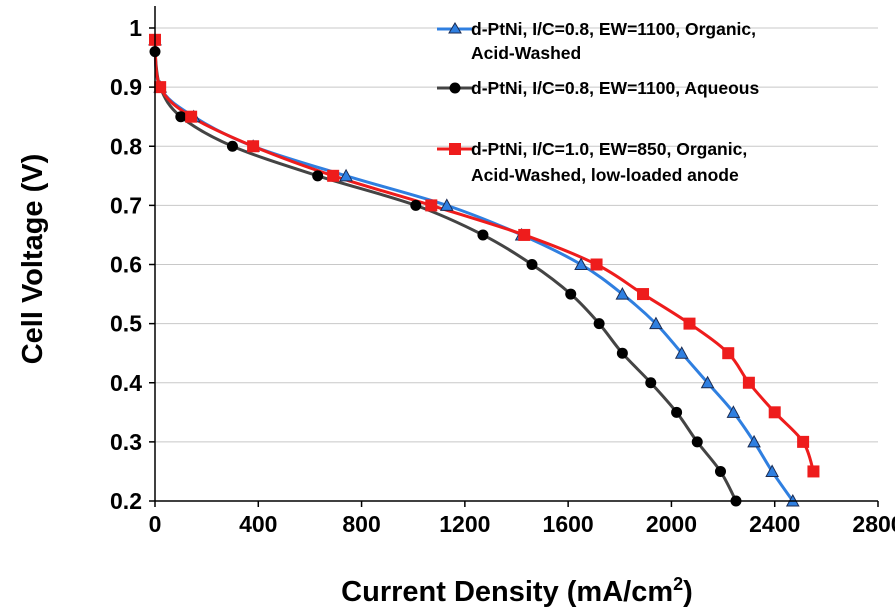  I want to click on y-tick-label: 0.2, so click(126, 501).